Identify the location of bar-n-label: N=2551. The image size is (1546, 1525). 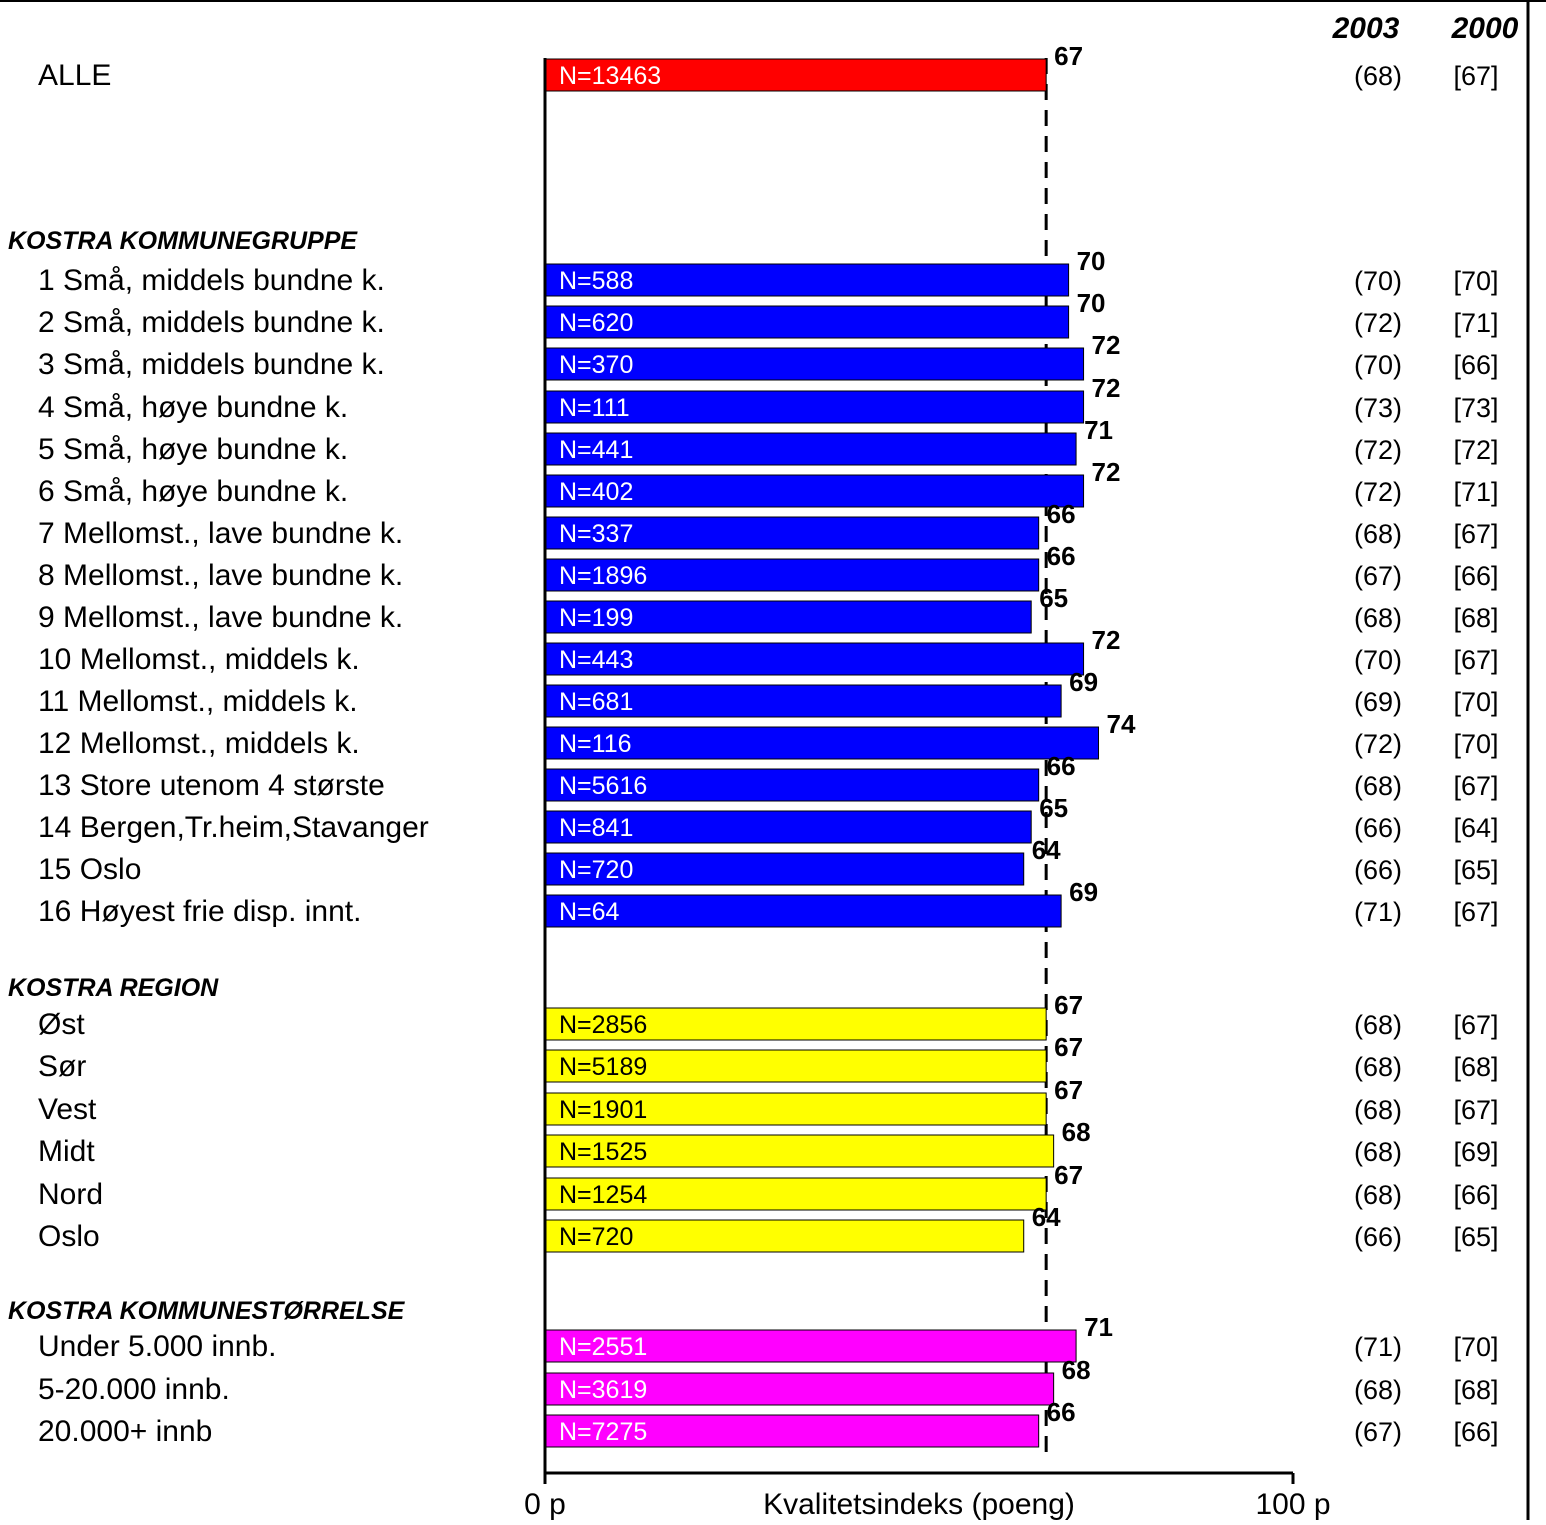
(603, 1347).